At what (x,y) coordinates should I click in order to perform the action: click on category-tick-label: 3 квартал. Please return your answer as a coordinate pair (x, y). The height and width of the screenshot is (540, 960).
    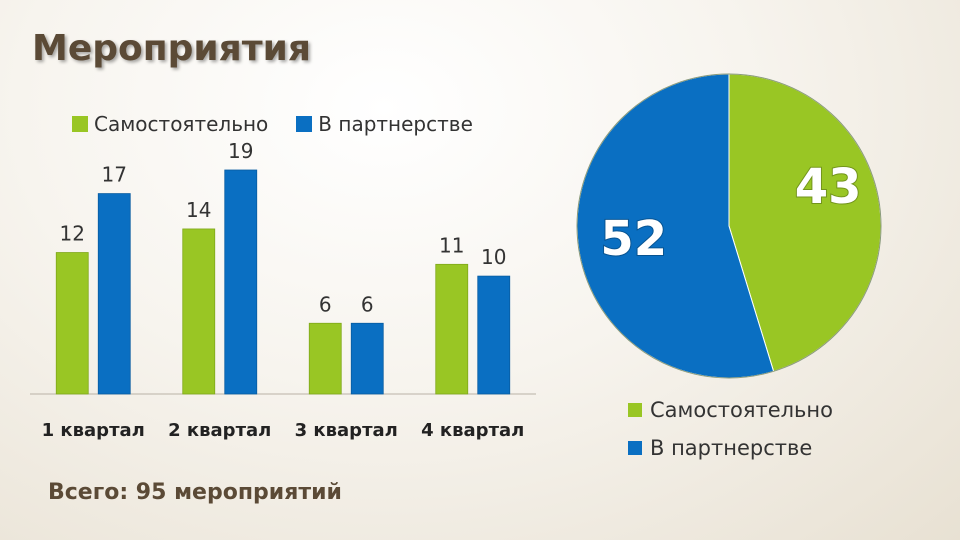
    Looking at the image, I should click on (346, 430).